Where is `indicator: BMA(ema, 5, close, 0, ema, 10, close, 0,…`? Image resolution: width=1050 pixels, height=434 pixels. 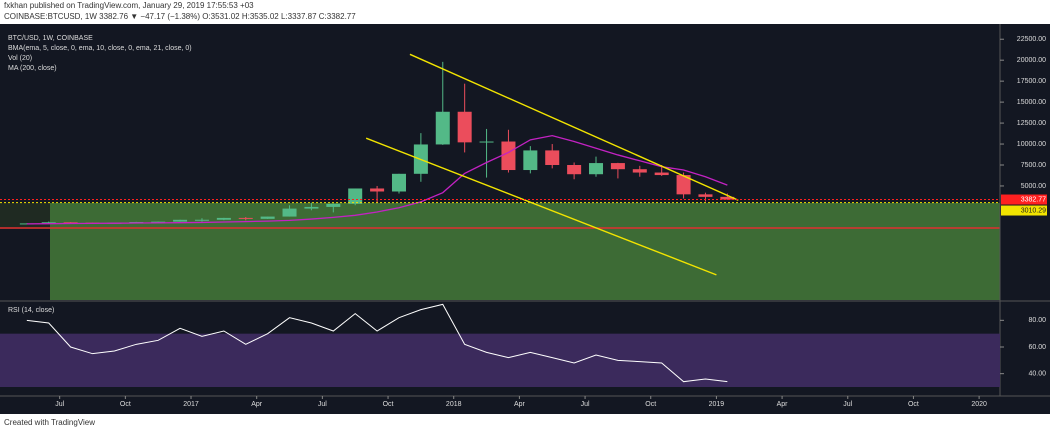 indicator: BMA(ema, 5, close, 0, ema, 10, close, 0,… is located at coordinates (100, 48).